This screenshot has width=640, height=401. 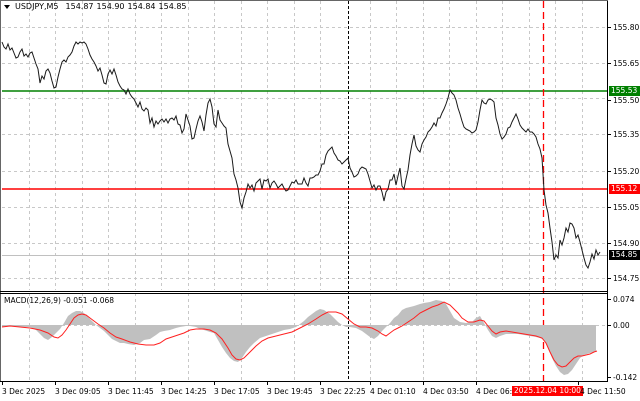 I want to click on time-label: 4 Dec 03:50, so click(x=446, y=391).